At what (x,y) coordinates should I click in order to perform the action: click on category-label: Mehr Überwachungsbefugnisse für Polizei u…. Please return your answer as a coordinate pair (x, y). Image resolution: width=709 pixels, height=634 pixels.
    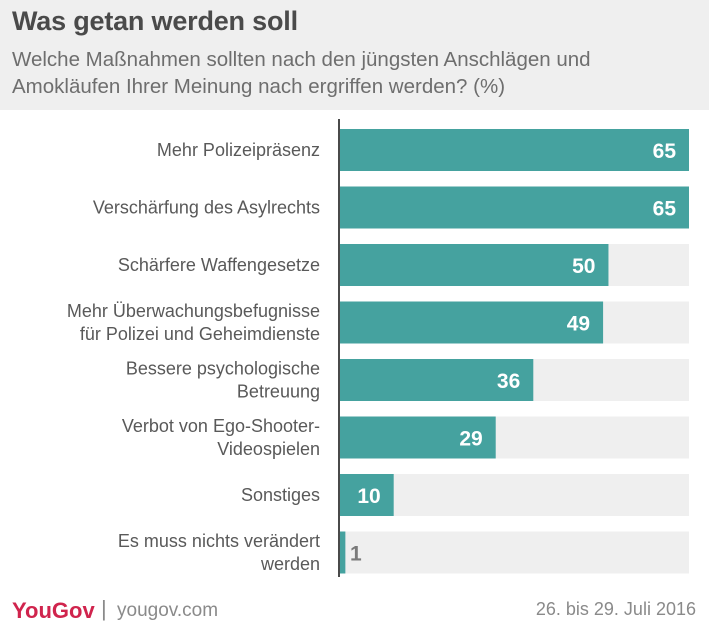
    Looking at the image, I should click on (193, 322).